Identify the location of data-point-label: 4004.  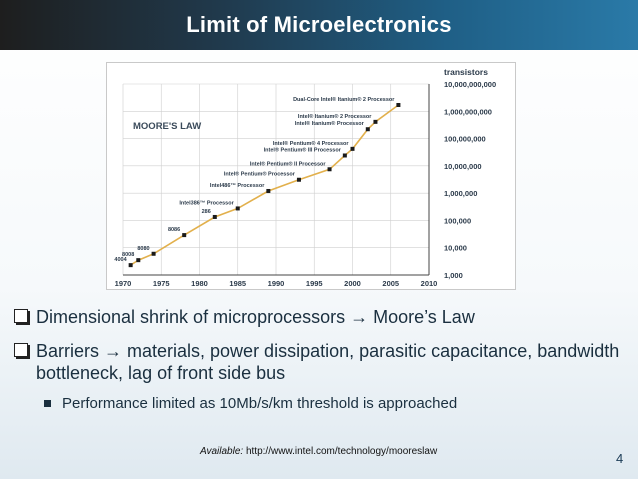
(120, 260).